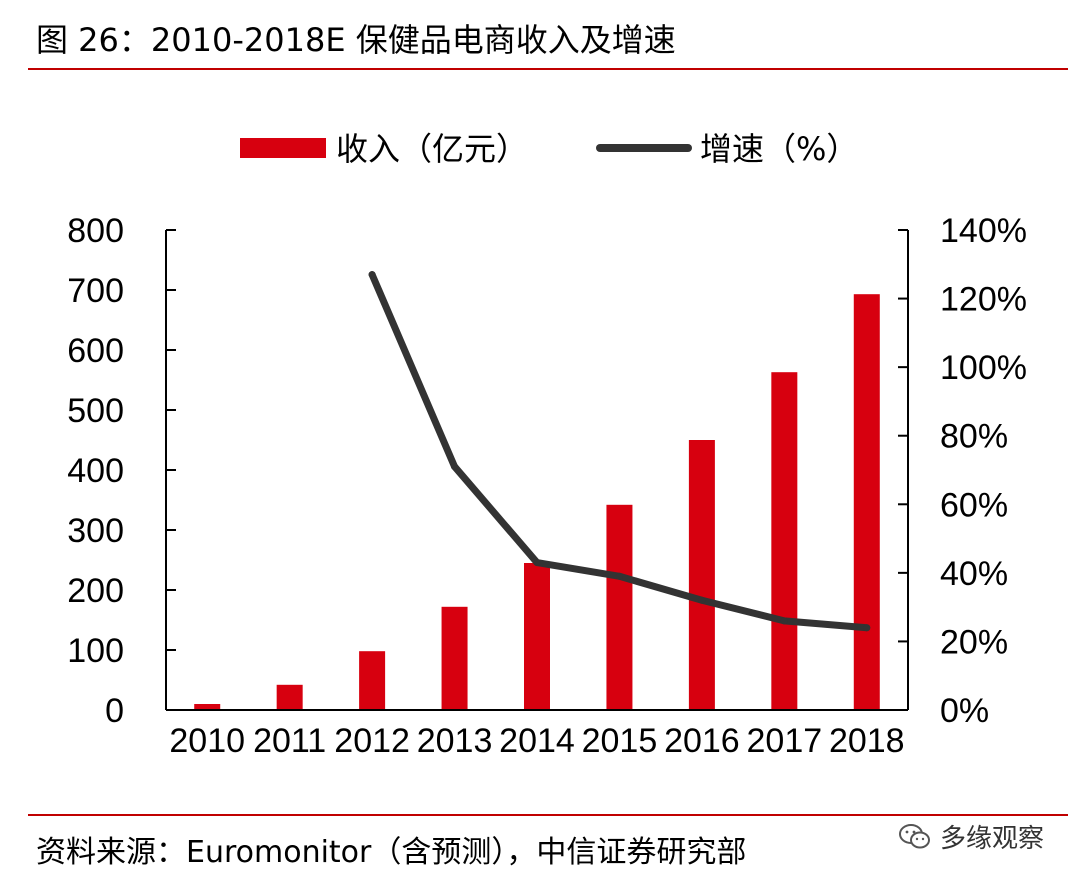 Image resolution: width=1080 pixels, height=884 pixels. What do you see at coordinates (432, 149) in the screenshot?
I see `legend-bar-label: 收入（亿元）` at bounding box center [432, 149].